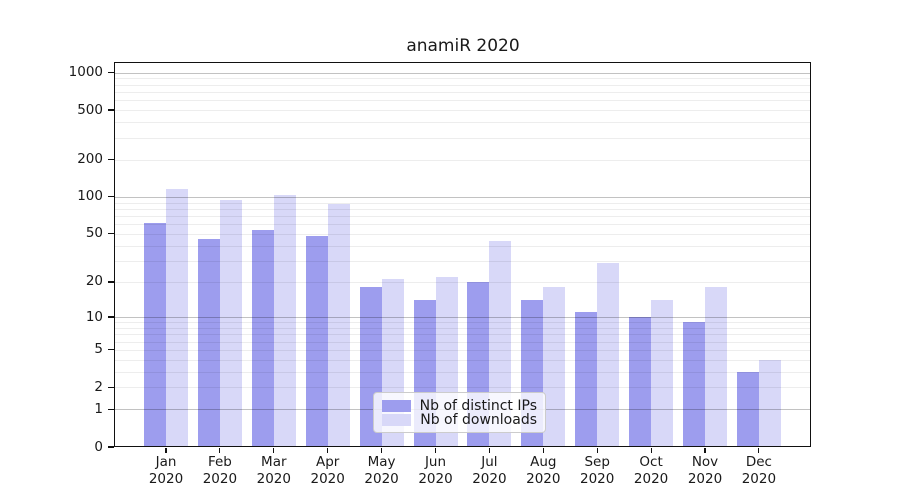 The image size is (900, 500). I want to click on bar-downloads-oct, so click(662, 373).